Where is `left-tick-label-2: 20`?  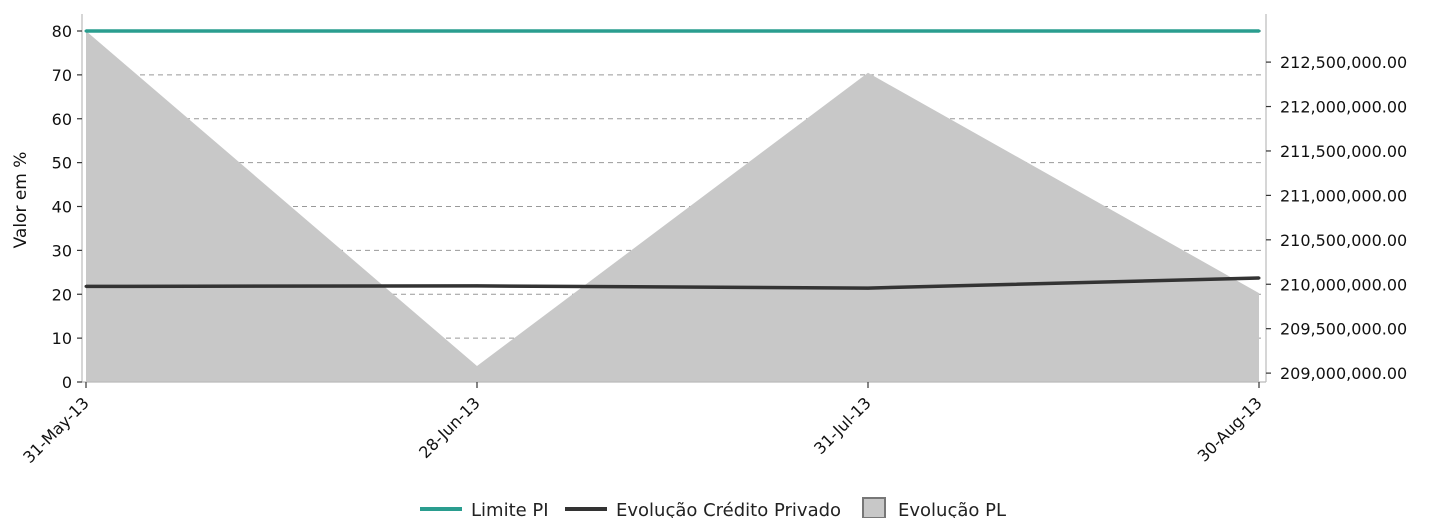
left-tick-label-2: 20 is located at coordinates (62, 294).